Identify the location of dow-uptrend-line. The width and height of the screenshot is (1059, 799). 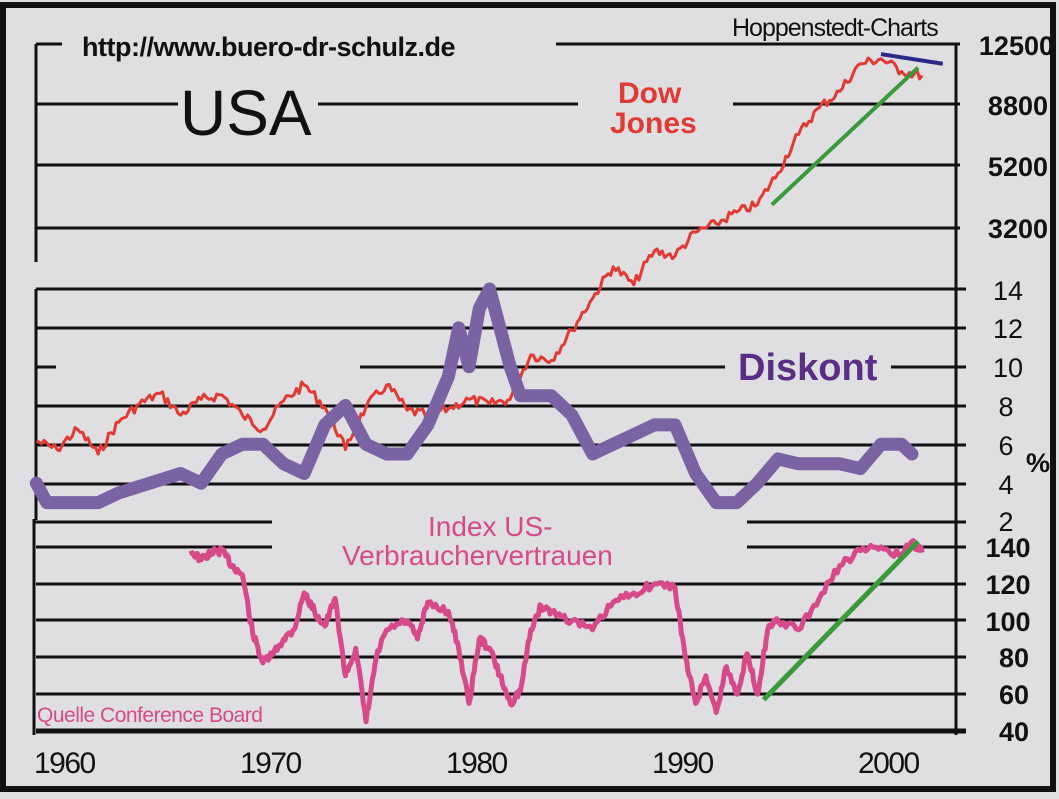
(845, 136).